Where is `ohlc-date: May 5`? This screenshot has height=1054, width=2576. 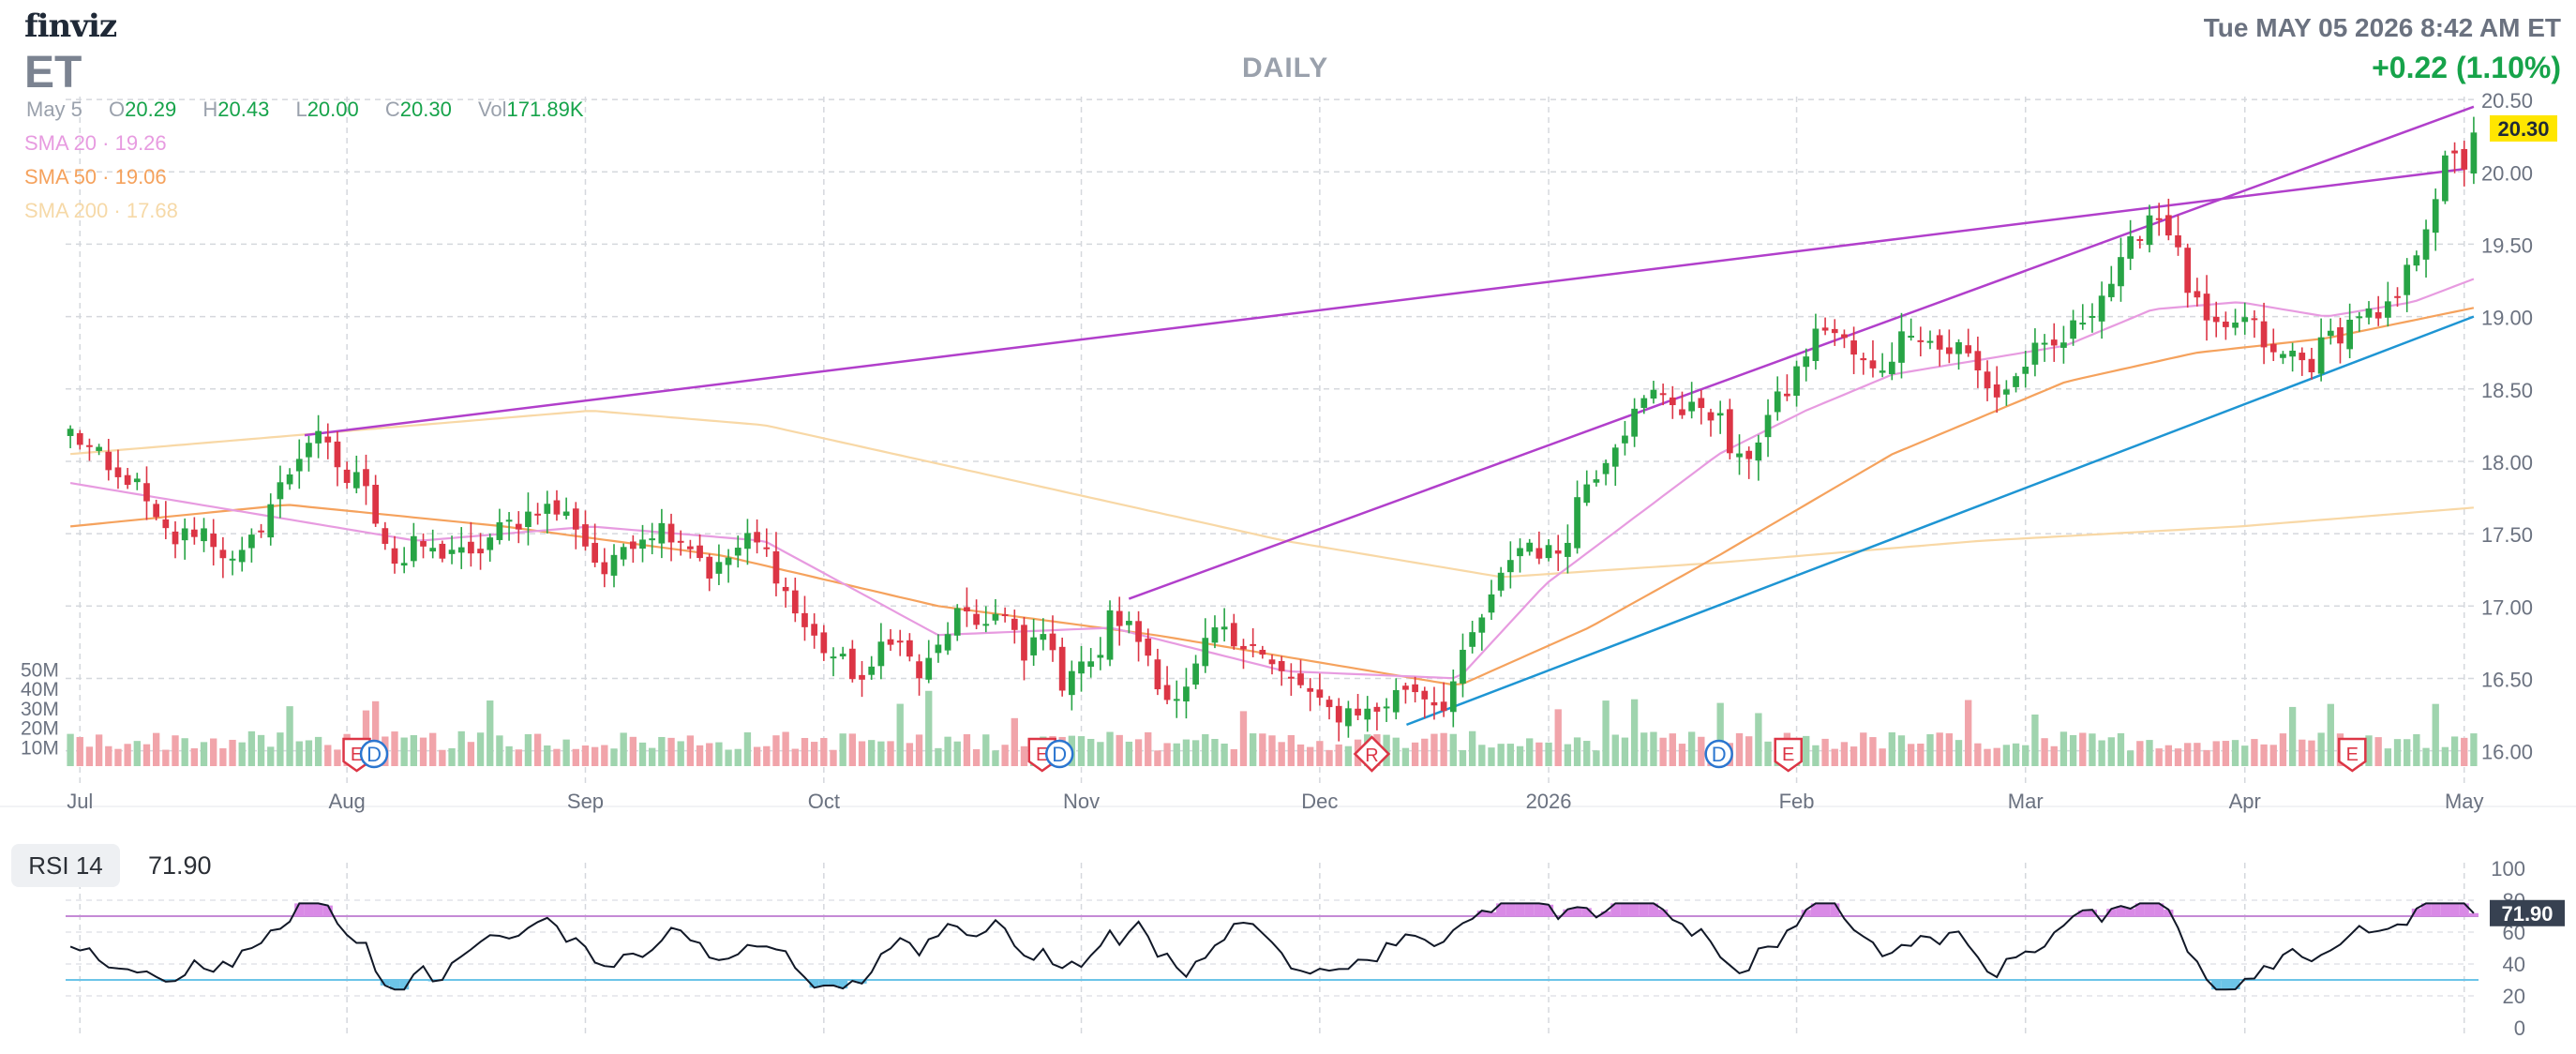 ohlc-date: May 5 is located at coordinates (54, 109).